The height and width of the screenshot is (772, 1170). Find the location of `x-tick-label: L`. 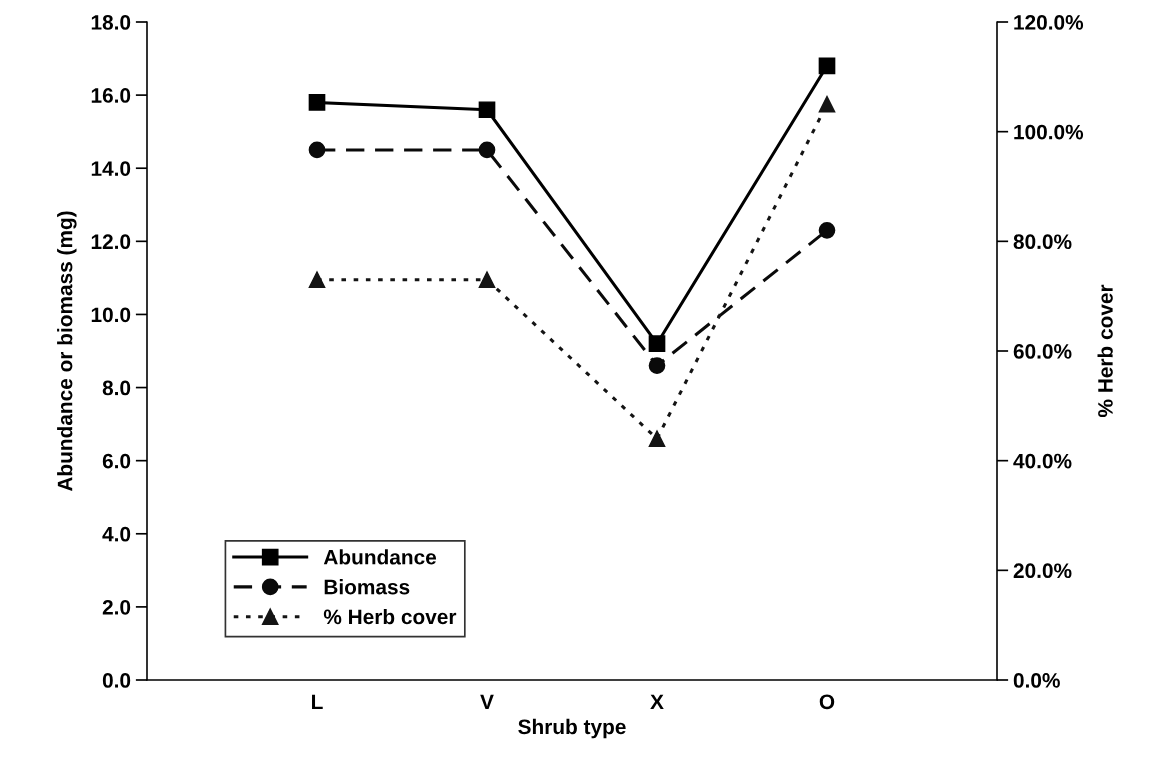

x-tick-label: L is located at coordinates (317, 701).